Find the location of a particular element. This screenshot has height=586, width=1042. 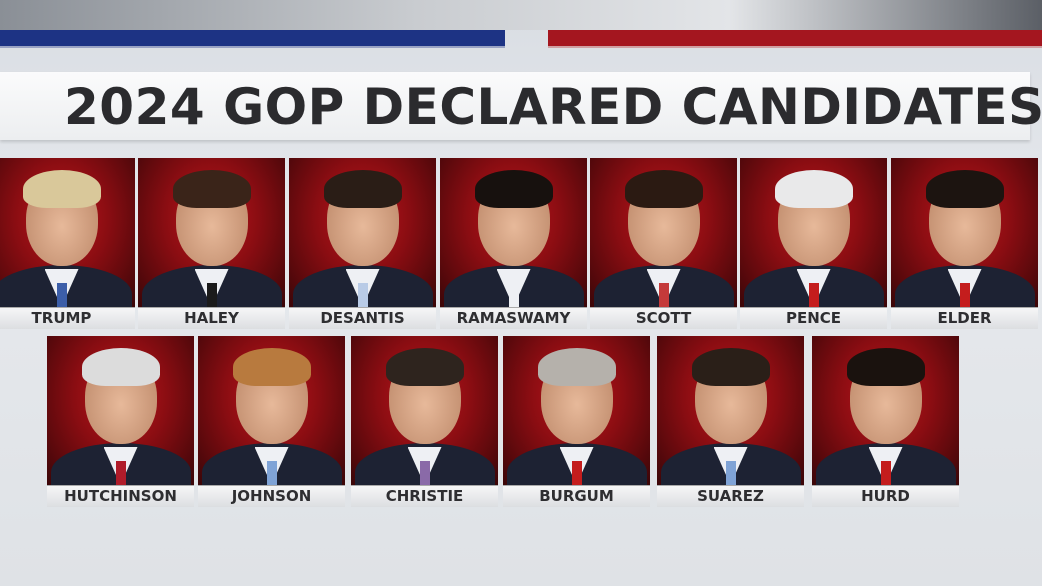

candidate-name: SUAREZ is located at coordinates (730, 496).